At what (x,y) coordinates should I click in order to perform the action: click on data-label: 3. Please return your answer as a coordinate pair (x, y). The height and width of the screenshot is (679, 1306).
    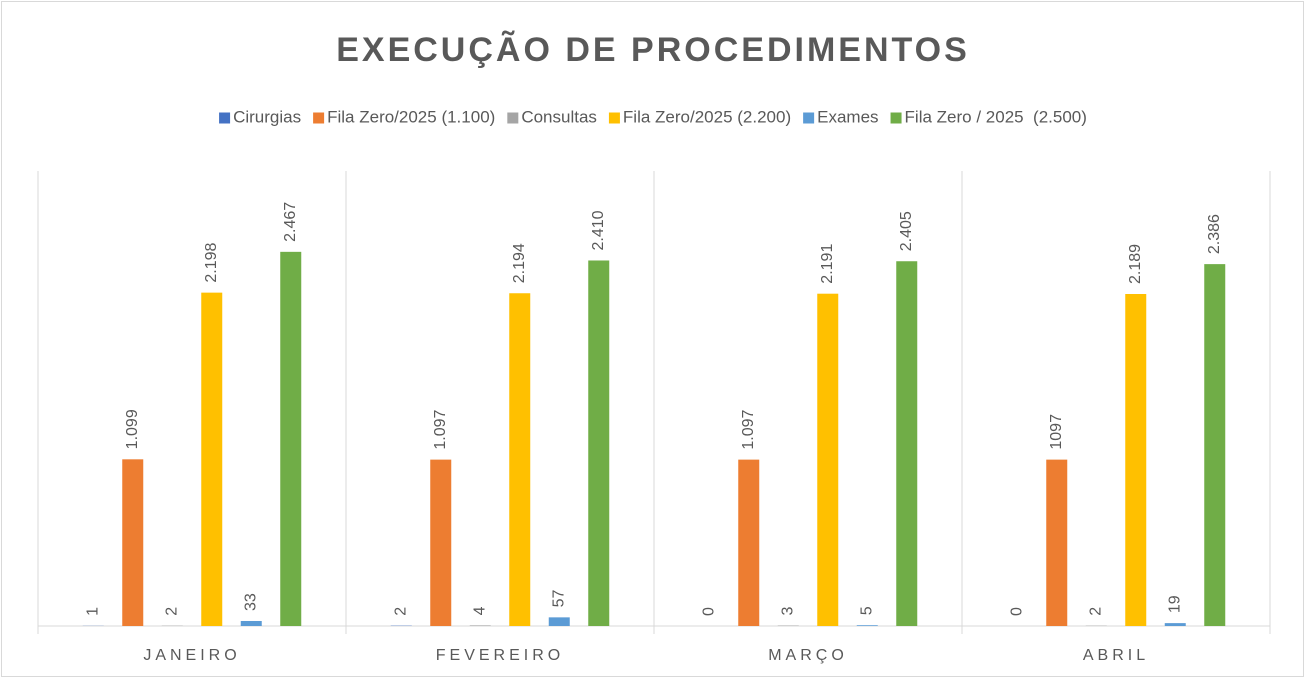
    Looking at the image, I should click on (787, 611).